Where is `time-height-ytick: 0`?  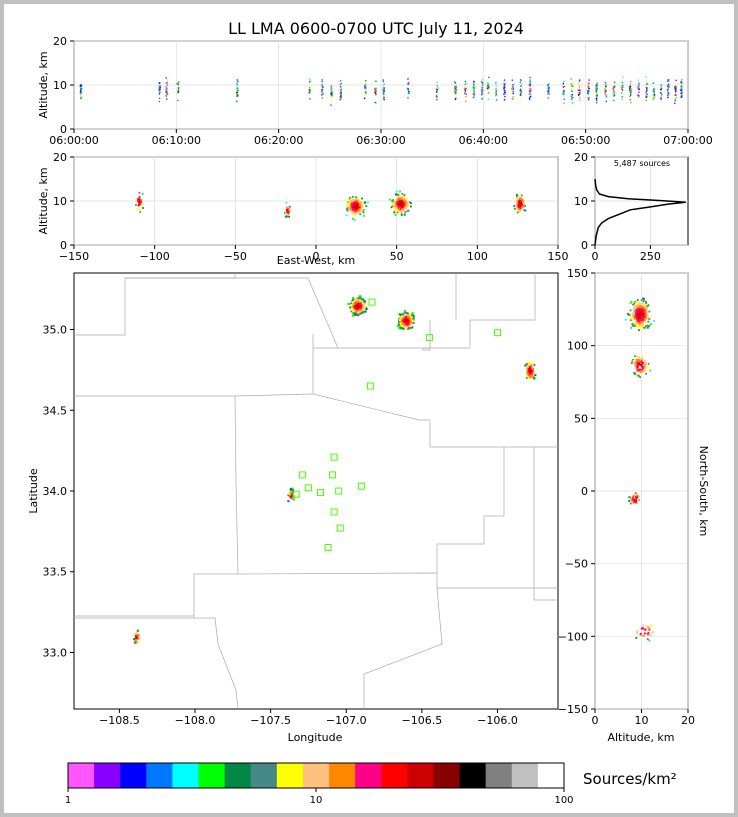
time-height-ytick: 0 is located at coordinates (63, 129).